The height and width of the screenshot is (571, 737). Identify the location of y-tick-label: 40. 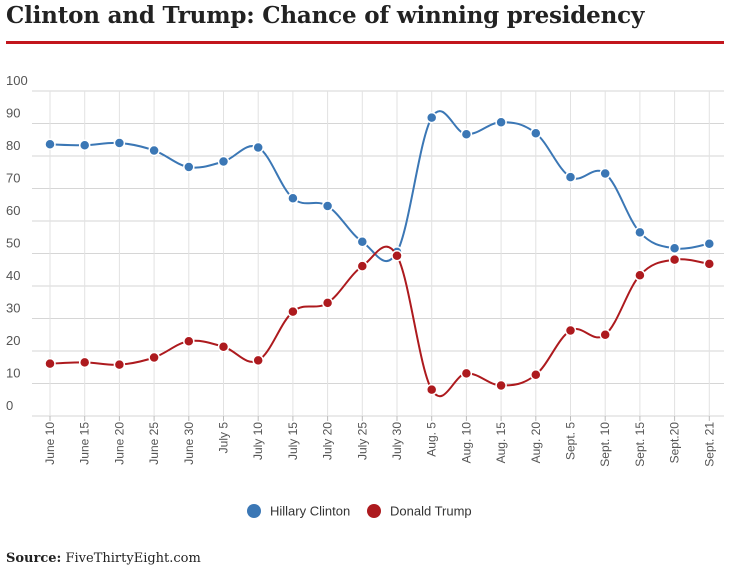
(13, 275).